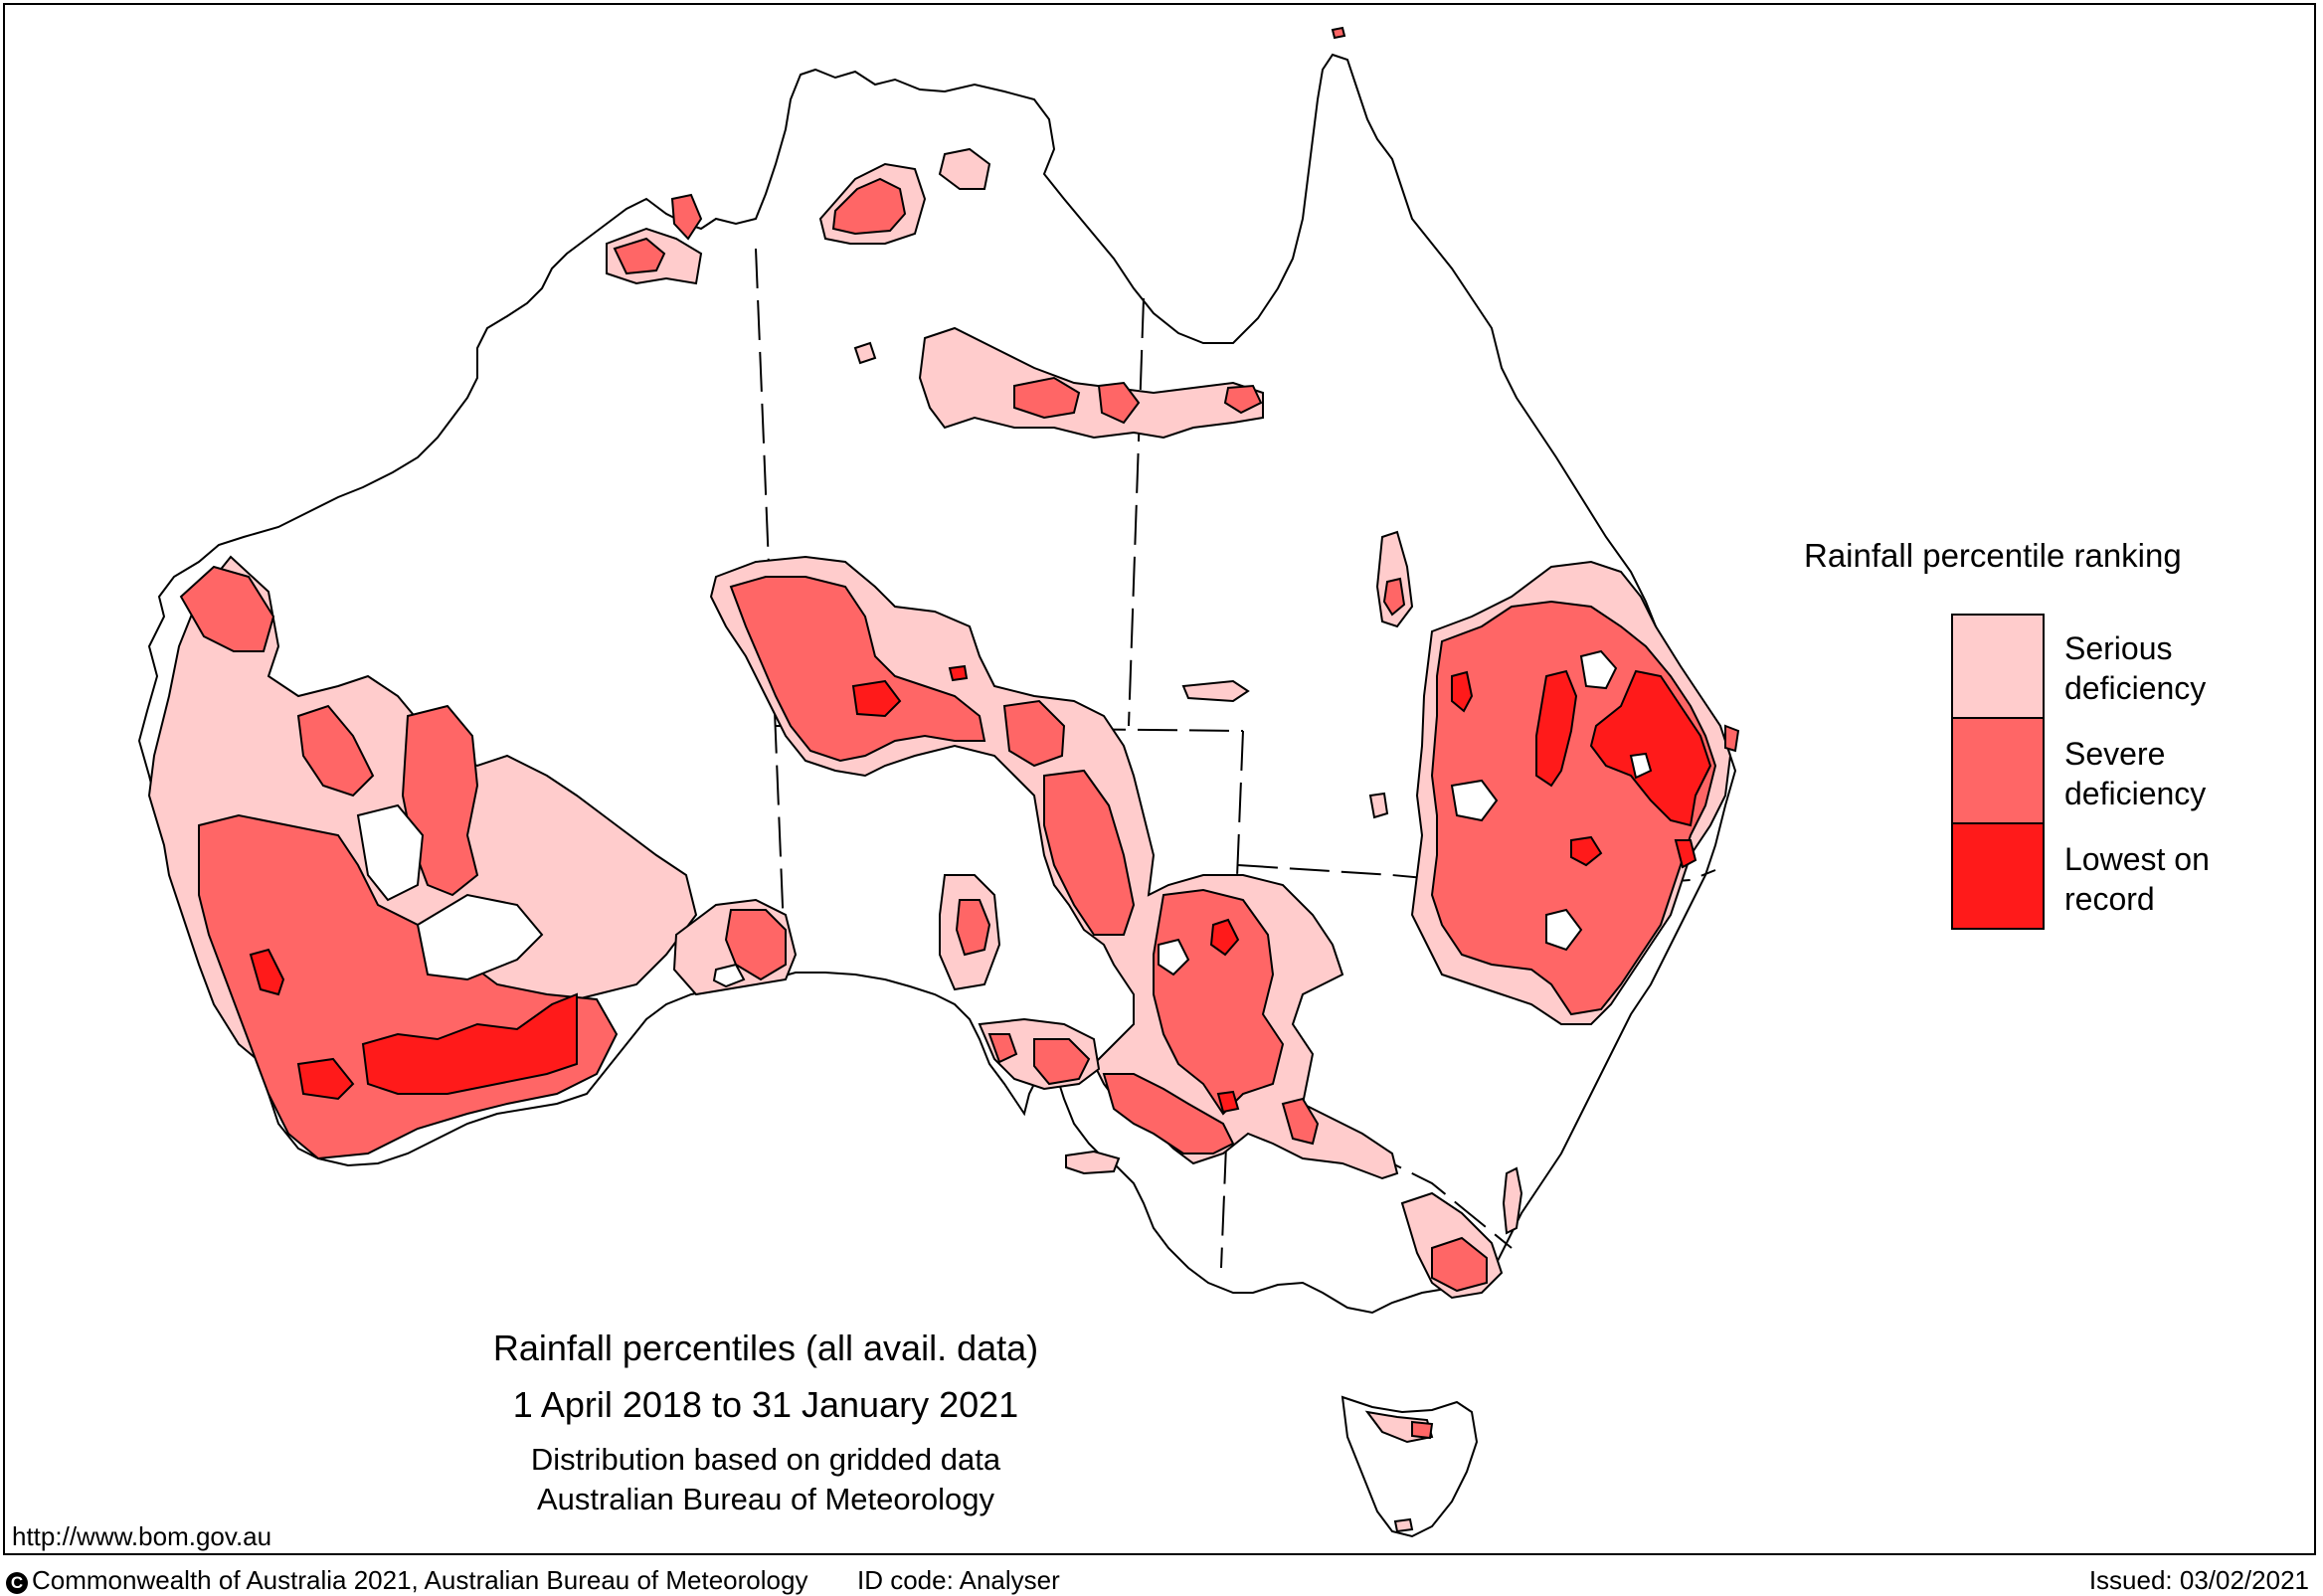 Image resolution: width=2323 pixels, height=1596 pixels. I want to click on region-sa-severe-mid, so click(973, 928).